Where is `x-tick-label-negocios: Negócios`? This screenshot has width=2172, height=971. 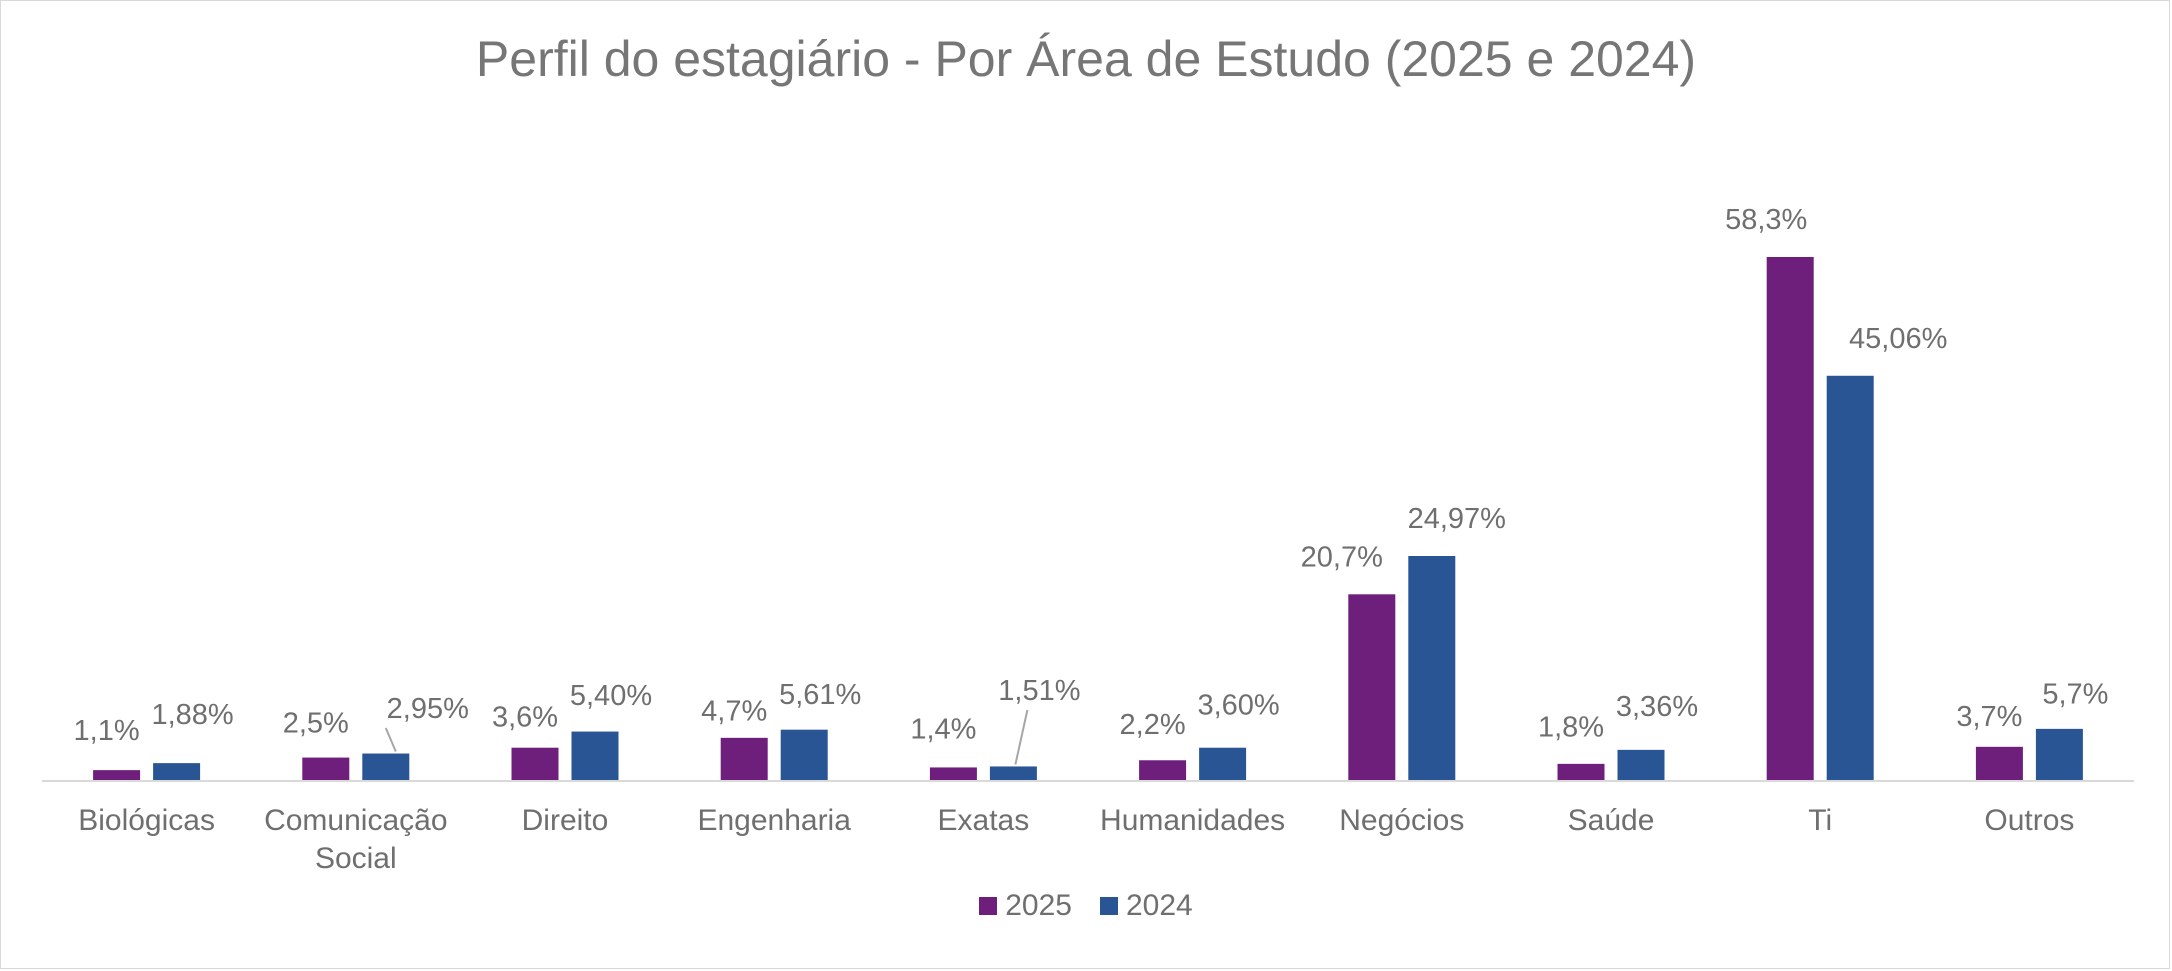 x-tick-label-negocios: Negócios is located at coordinates (1401, 820).